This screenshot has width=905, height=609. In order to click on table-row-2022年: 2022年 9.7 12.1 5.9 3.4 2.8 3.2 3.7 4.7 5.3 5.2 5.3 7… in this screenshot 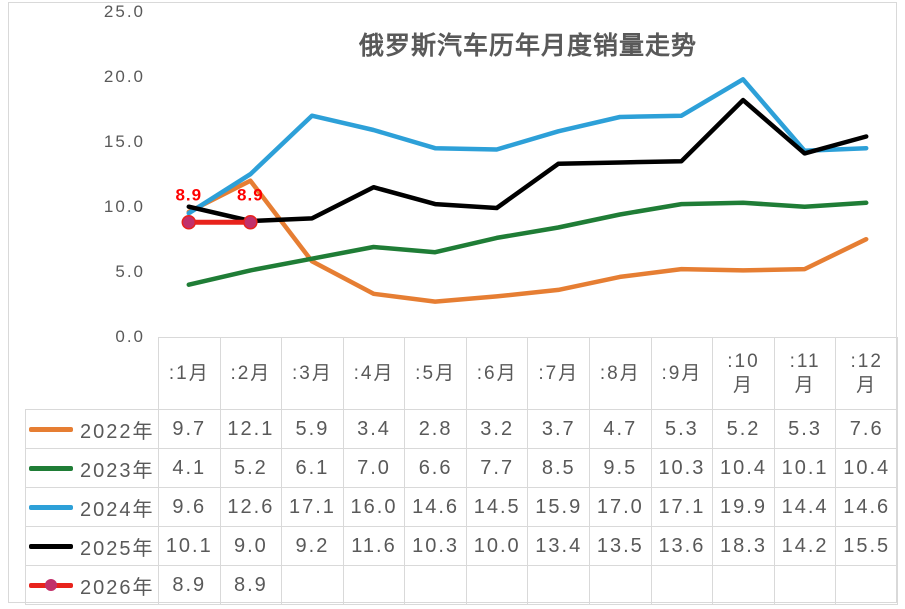, I will do `click(461, 429)`.